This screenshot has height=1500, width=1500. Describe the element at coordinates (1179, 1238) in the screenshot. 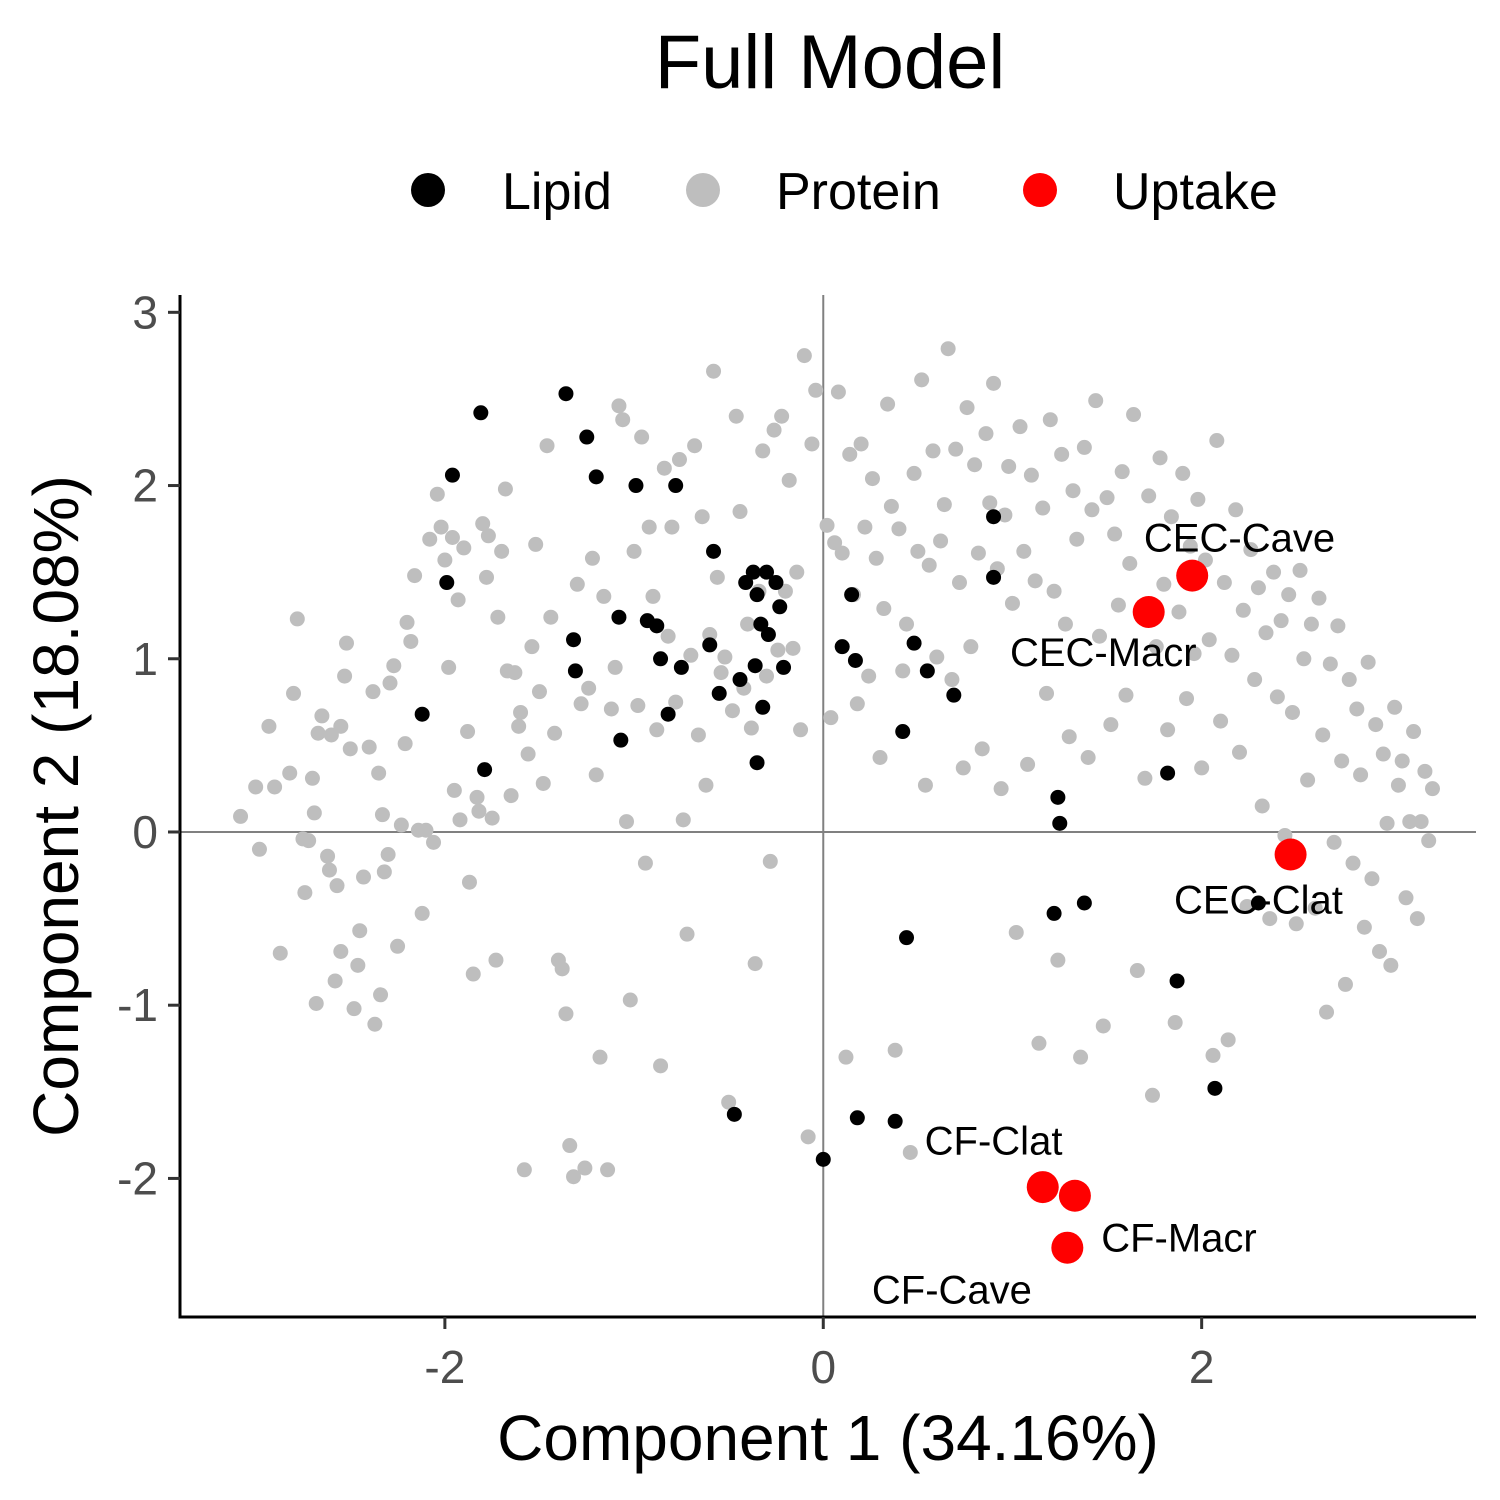

I see `point-label: CF-Macr` at that location.